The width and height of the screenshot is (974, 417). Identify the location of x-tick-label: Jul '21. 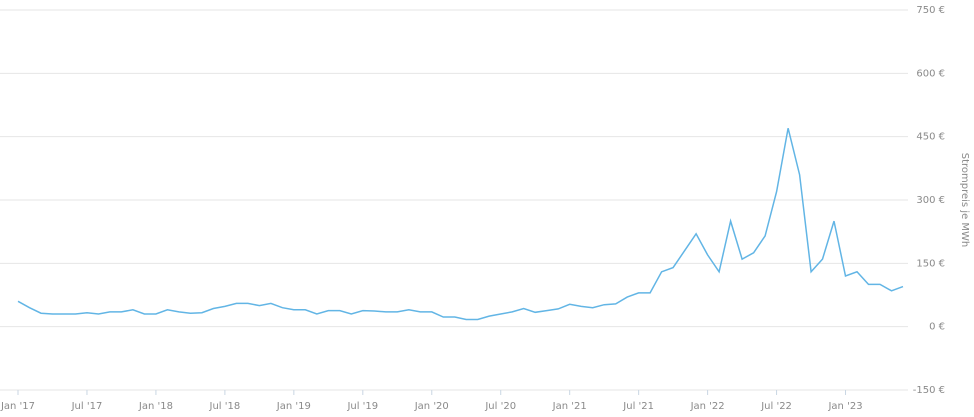
(638, 406).